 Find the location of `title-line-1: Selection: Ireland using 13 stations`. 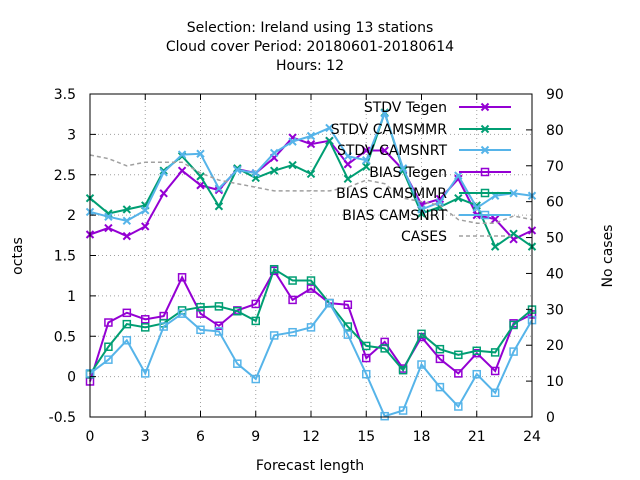

title-line-1: Selection: Ireland using 13 stations is located at coordinates (310, 28).